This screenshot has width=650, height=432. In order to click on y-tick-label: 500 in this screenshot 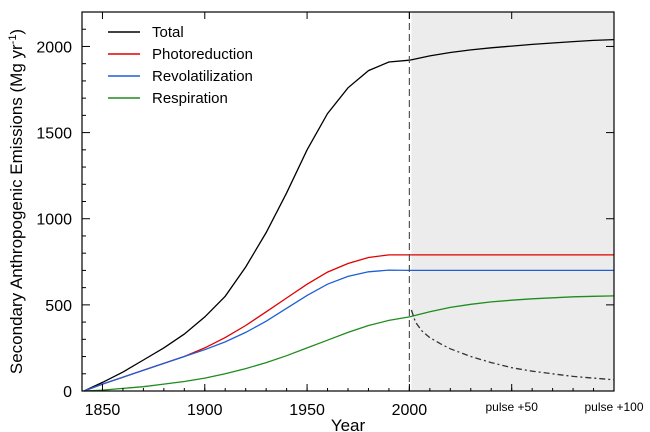, I will do `click(58, 306)`.